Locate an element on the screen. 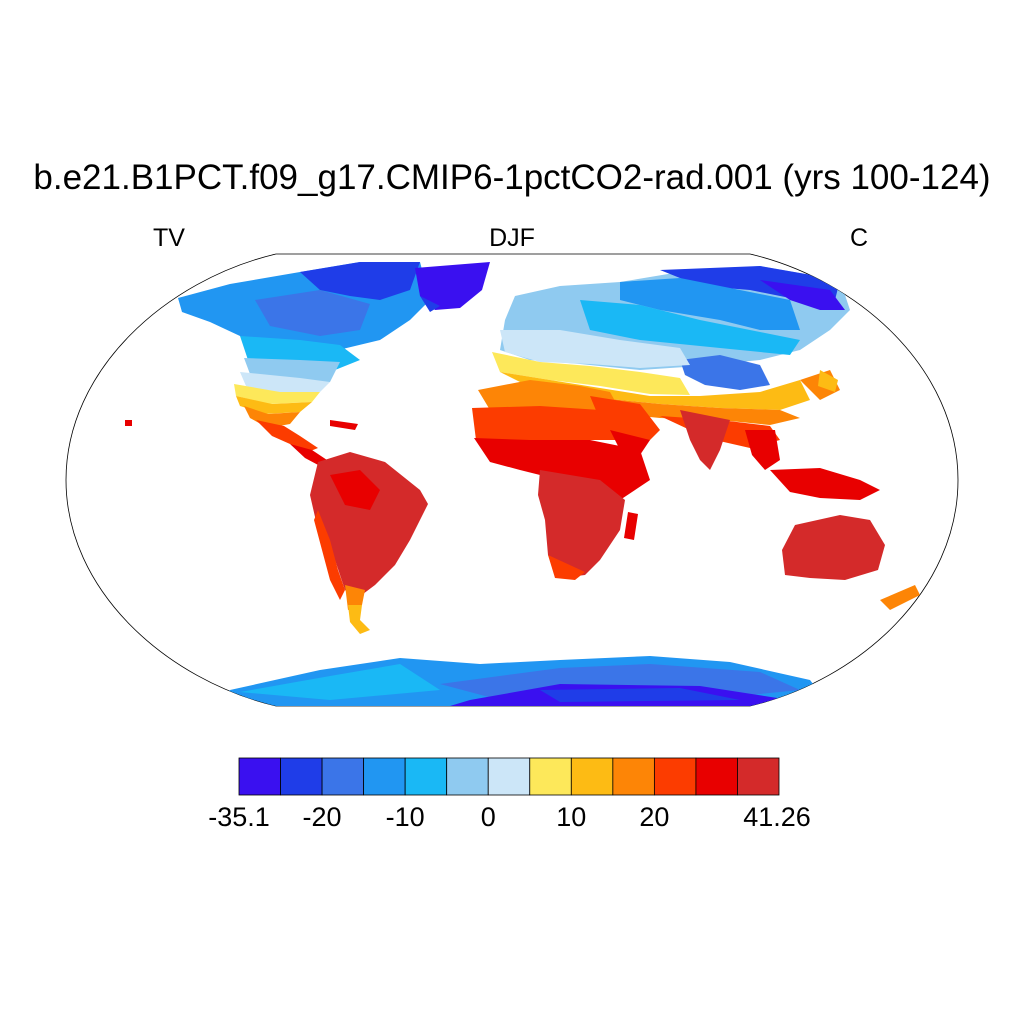 The height and width of the screenshot is (1024, 1024). colorbar is located at coordinates (509, 776).